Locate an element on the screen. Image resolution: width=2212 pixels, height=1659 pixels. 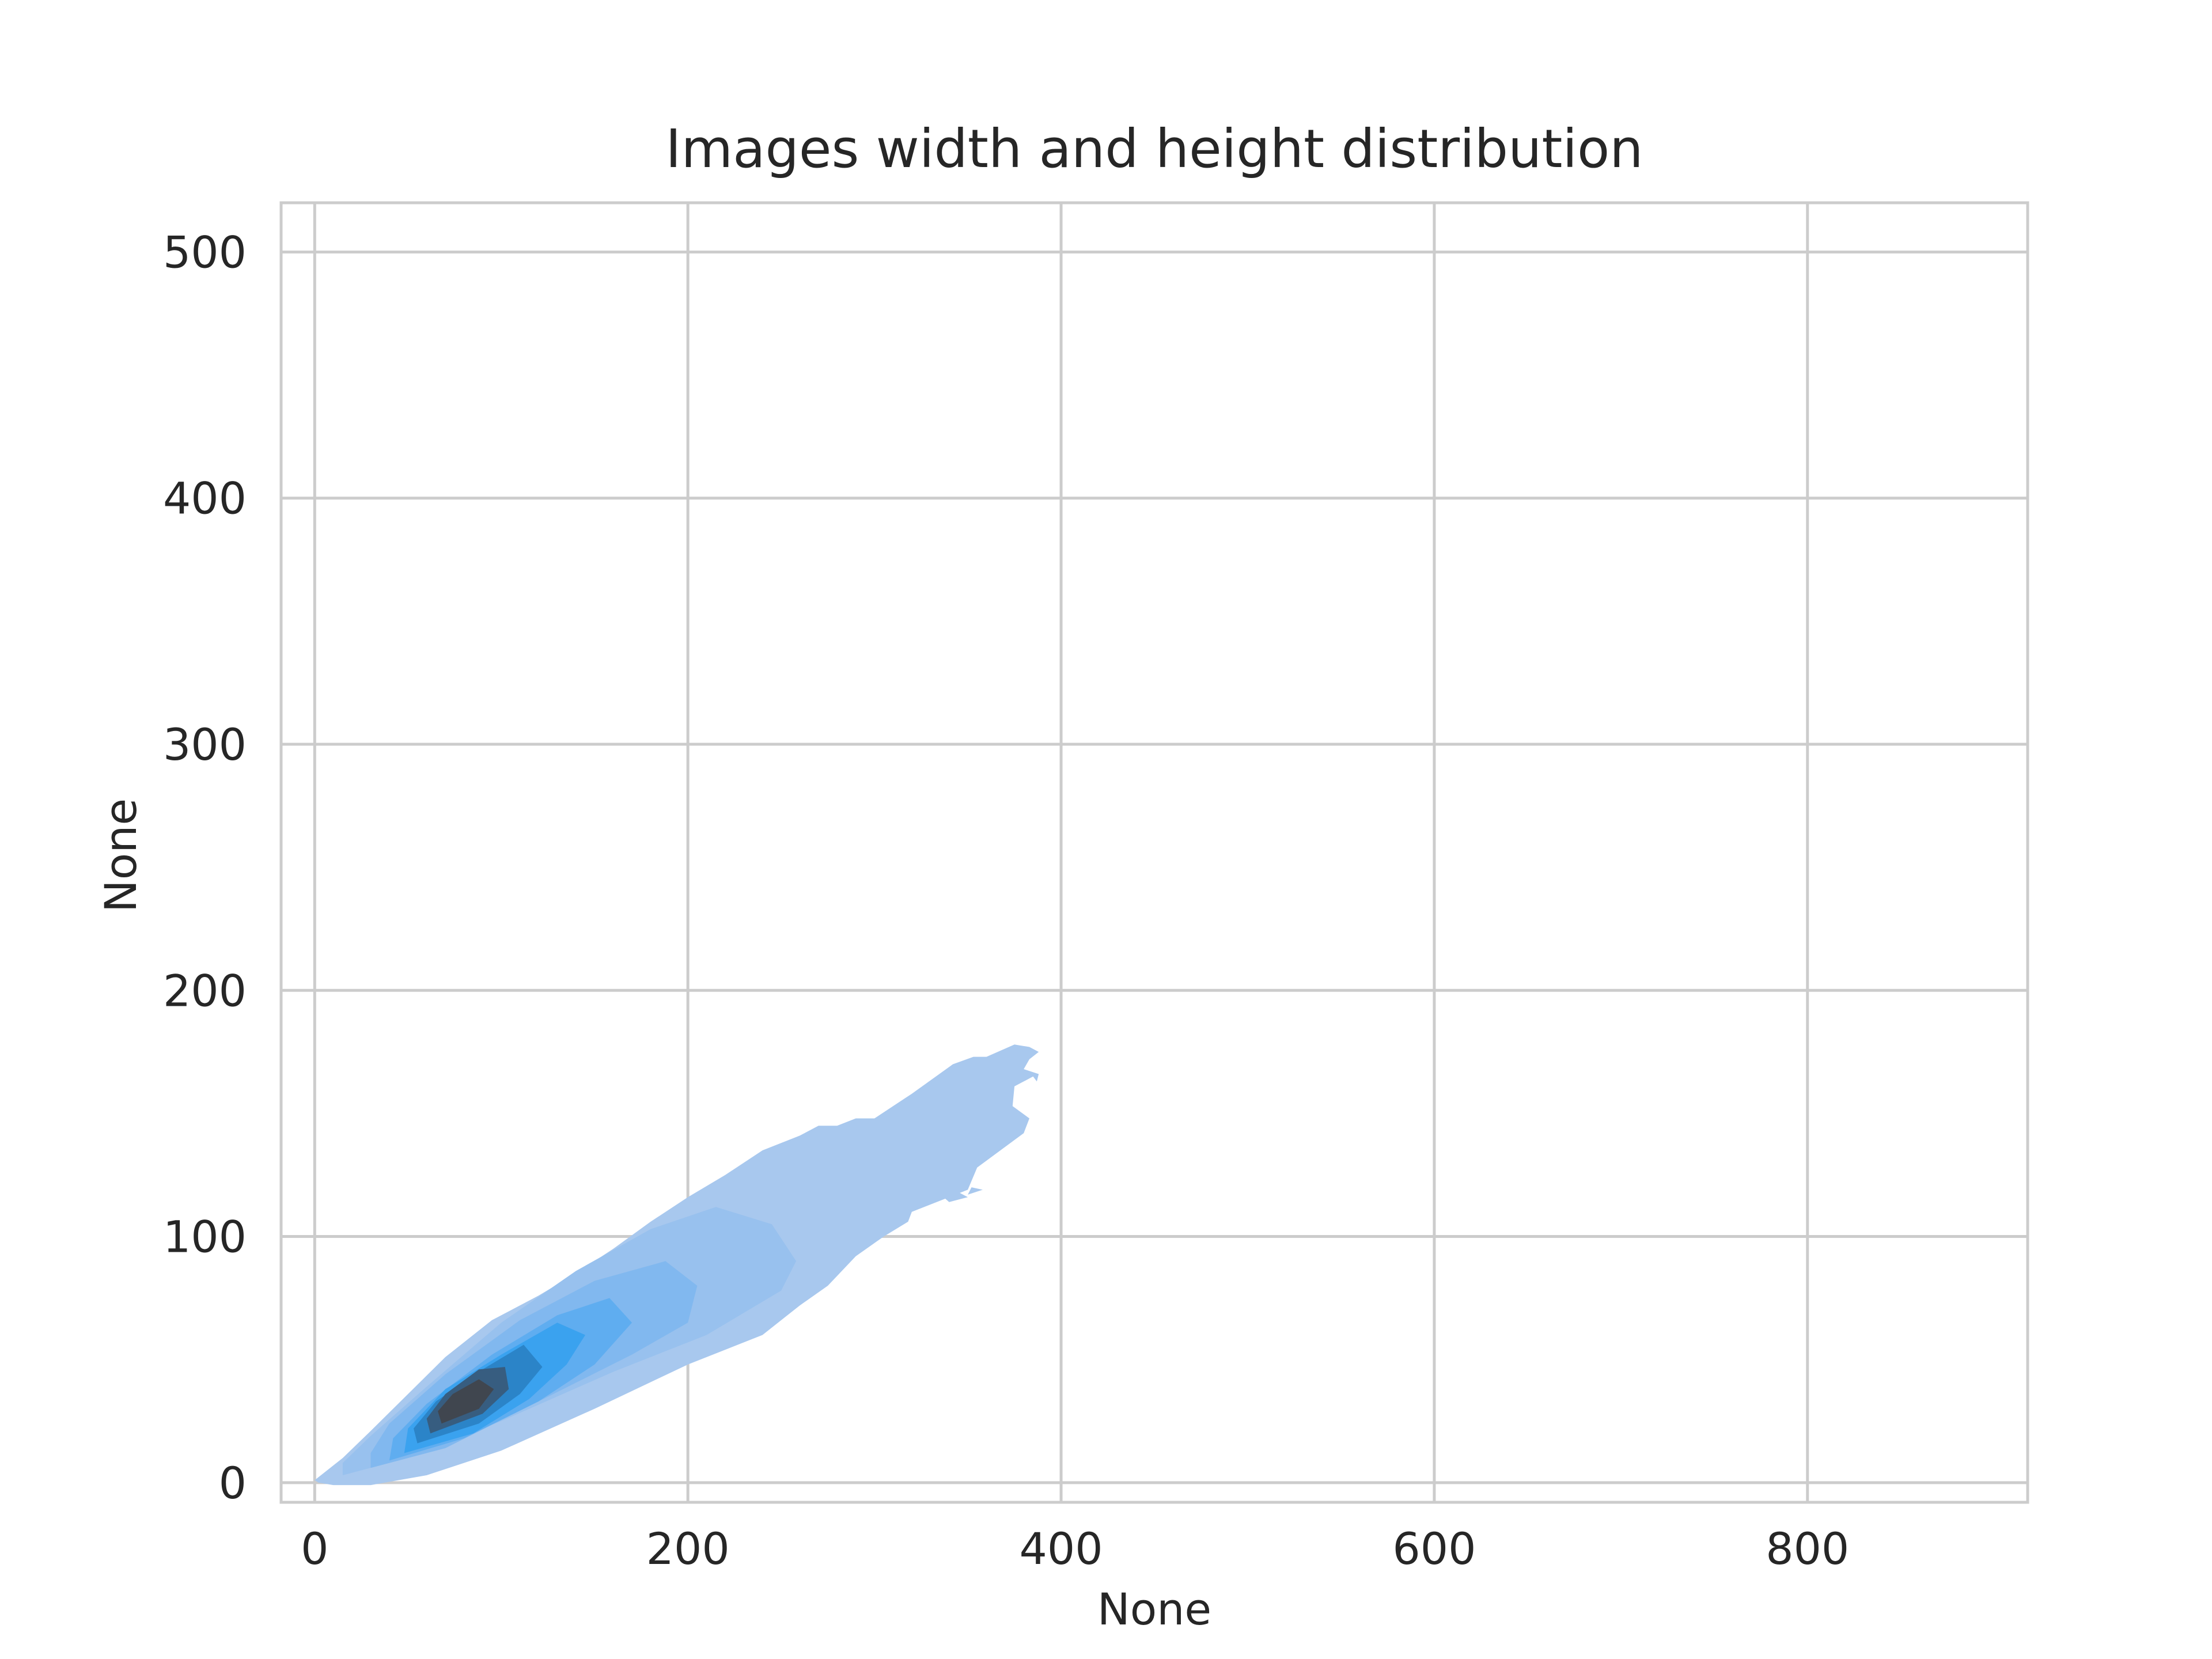
x-tick-label: 400 is located at coordinates (1061, 1548).